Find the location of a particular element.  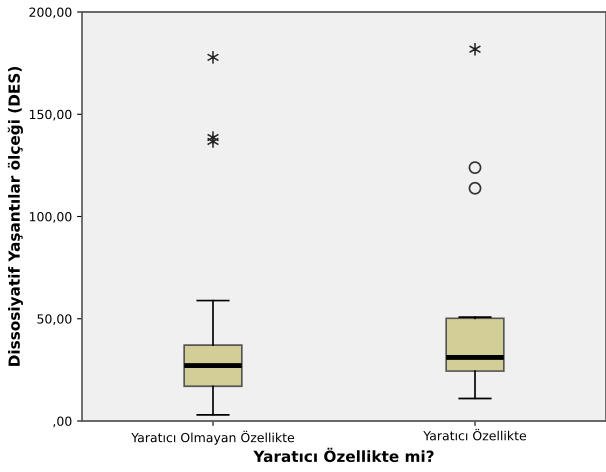

x-tick-label: Yaratıcı Olmayan Özellikte is located at coordinates (212, 437).